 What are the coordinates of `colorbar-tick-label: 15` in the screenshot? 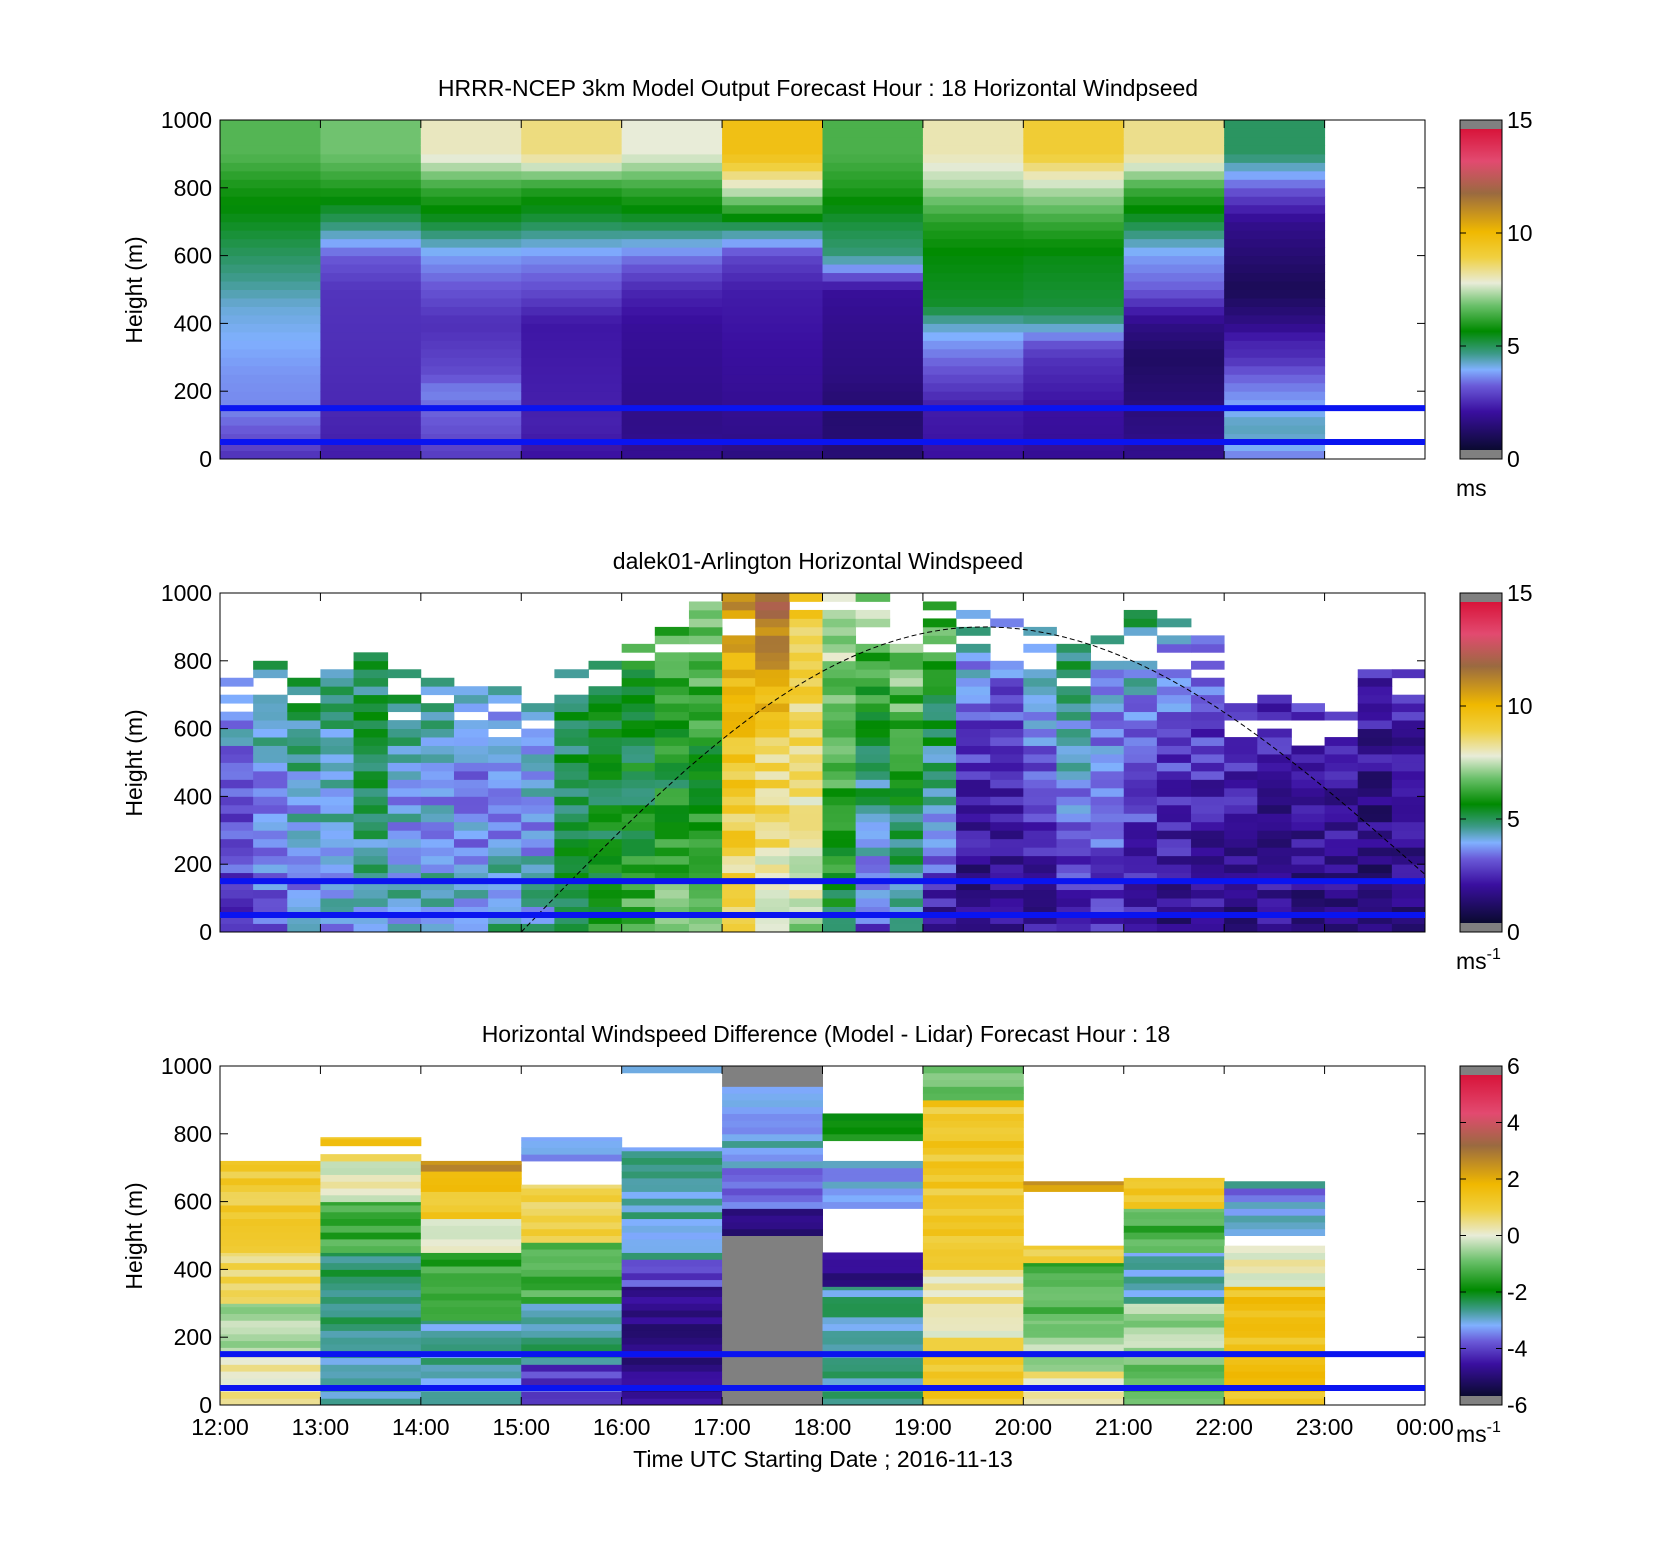 It's located at (1520, 120).